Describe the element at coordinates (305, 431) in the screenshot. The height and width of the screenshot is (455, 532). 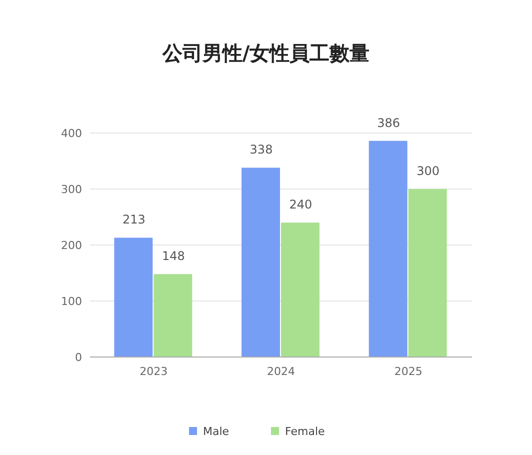
I see `legend-label: Female` at that location.